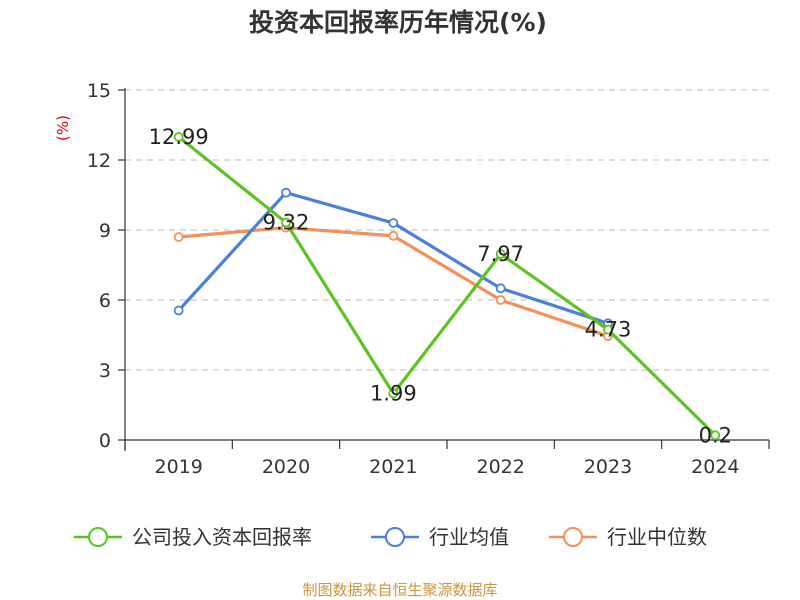  I want to click on series-0-point-2022, so click(500, 254).